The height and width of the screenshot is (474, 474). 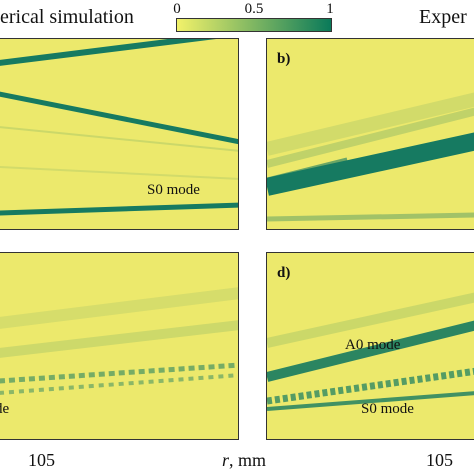 I want to click on panel-d-s0-mode-label: S0 mode, so click(x=387, y=409).